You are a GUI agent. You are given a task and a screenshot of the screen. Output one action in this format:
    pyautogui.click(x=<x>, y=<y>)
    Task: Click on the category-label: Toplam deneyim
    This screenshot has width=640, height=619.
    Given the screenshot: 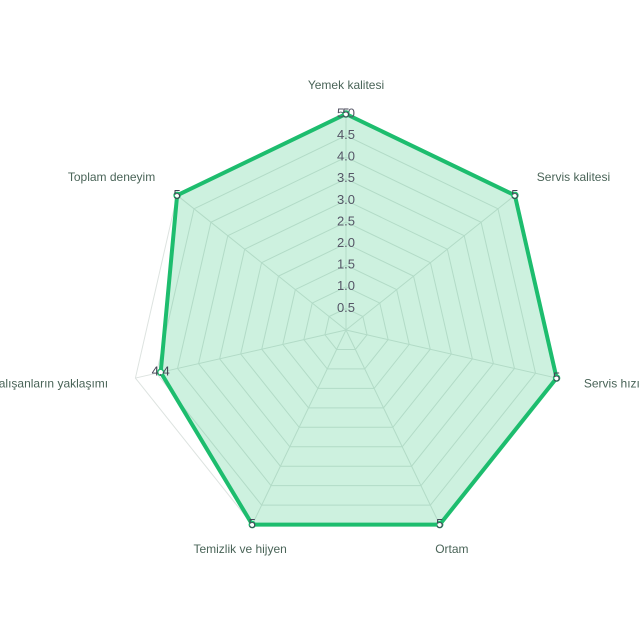 What is the action you would take?
    pyautogui.click(x=111, y=177)
    